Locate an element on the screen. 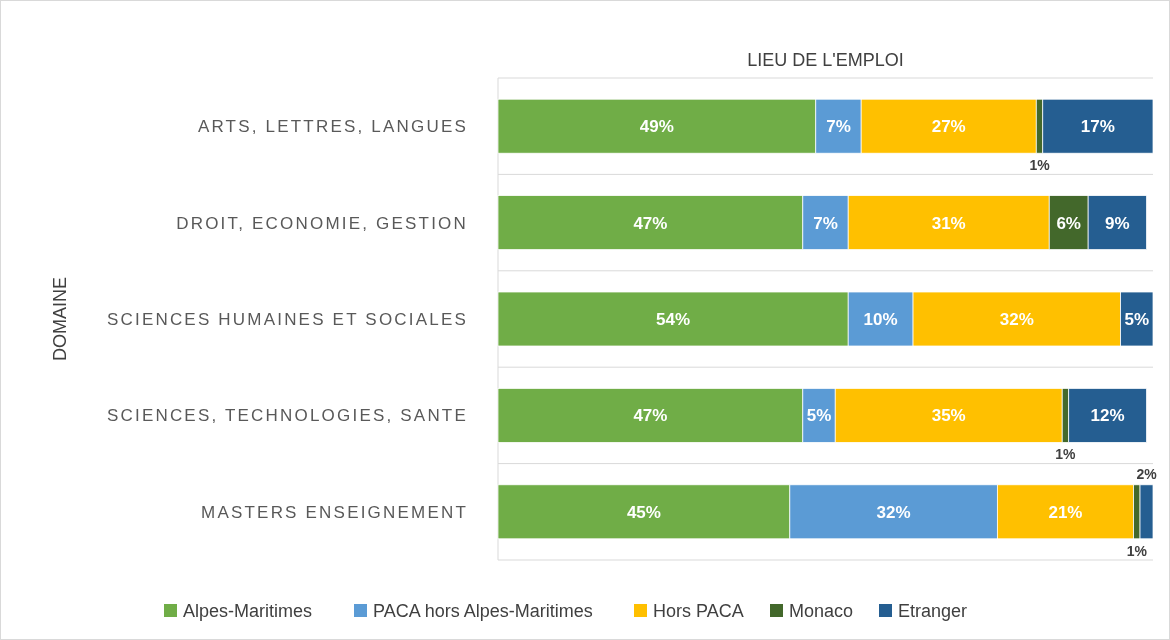 Image resolution: width=1170 pixels, height=640 pixels. y-tick-label: SCIENCES HUMAINES ET SOCIALES is located at coordinates (287, 319).